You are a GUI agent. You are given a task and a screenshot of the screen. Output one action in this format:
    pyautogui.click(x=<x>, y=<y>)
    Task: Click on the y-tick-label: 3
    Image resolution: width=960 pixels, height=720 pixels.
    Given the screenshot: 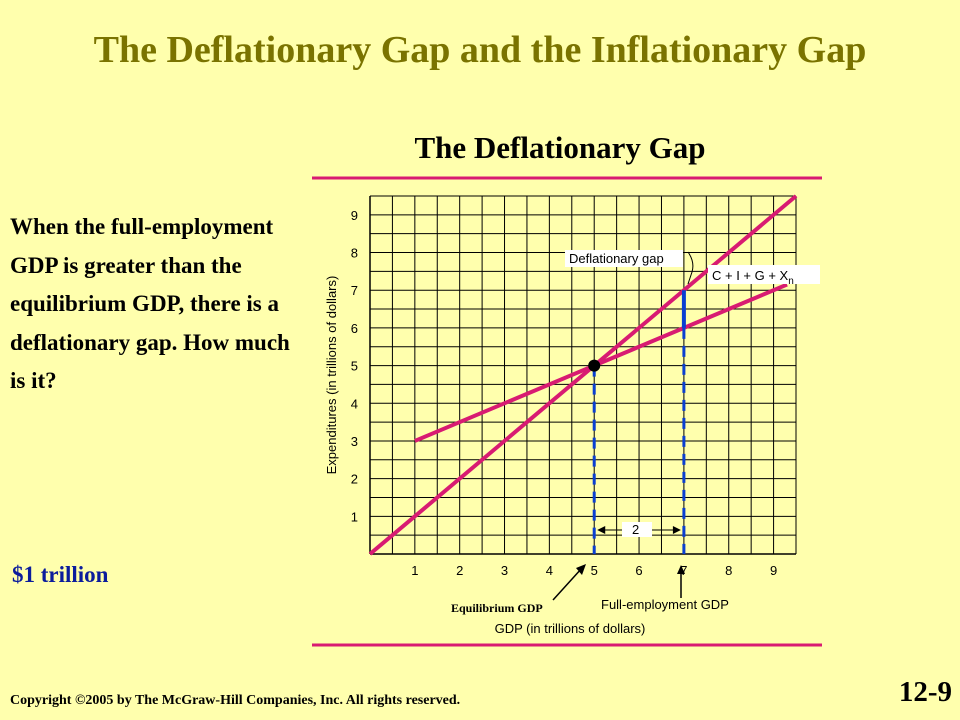 What is the action you would take?
    pyautogui.click(x=354, y=441)
    